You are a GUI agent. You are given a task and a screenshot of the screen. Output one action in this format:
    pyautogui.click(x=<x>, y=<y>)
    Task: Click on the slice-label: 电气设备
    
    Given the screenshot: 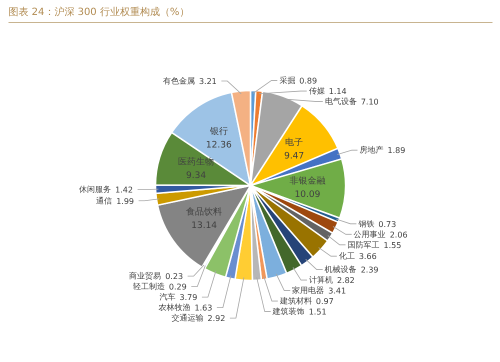 What is the action you would take?
    pyautogui.click(x=340, y=101)
    